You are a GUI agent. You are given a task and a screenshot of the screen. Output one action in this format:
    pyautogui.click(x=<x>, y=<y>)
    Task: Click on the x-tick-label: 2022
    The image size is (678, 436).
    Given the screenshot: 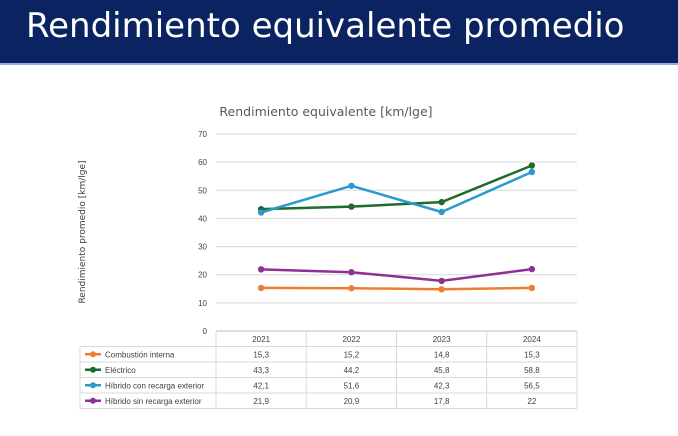 What is the action you would take?
    pyautogui.click(x=351, y=339)
    